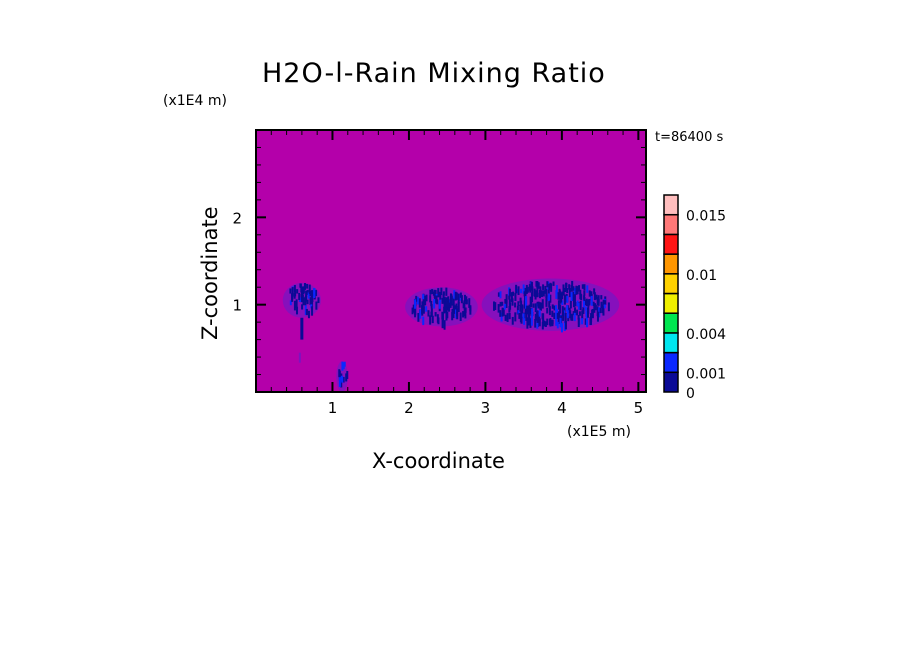  Describe the element at coordinates (299, 357) in the screenshot. I see `rain-shaft` at that location.